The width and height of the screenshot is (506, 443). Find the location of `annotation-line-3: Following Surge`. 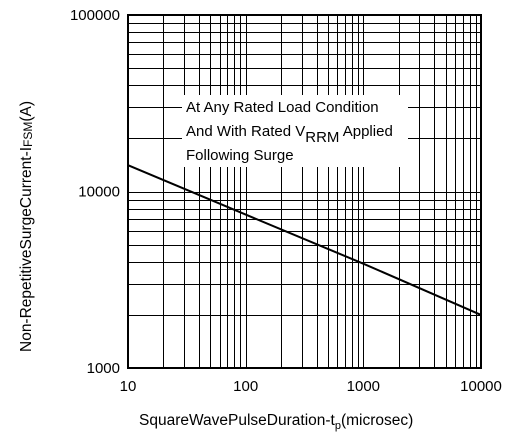

annotation-line-3: Following Surge is located at coordinates (240, 155).